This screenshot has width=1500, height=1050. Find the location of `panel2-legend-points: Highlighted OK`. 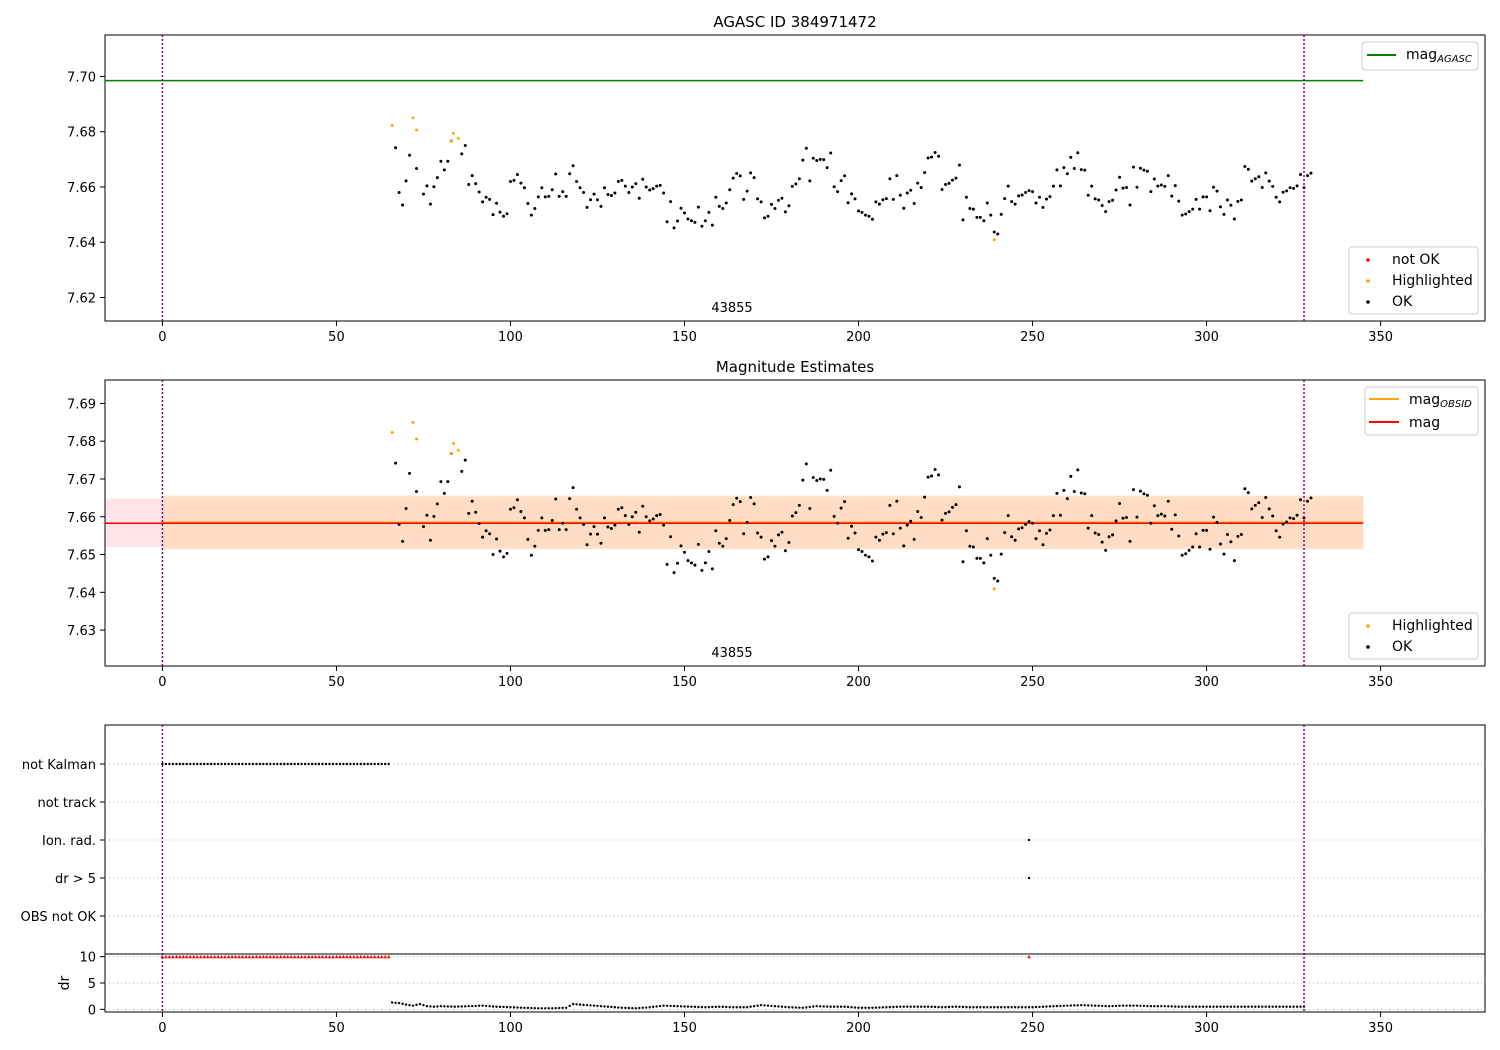

panel2-legend-points: Highlighted OK is located at coordinates (1413, 636).